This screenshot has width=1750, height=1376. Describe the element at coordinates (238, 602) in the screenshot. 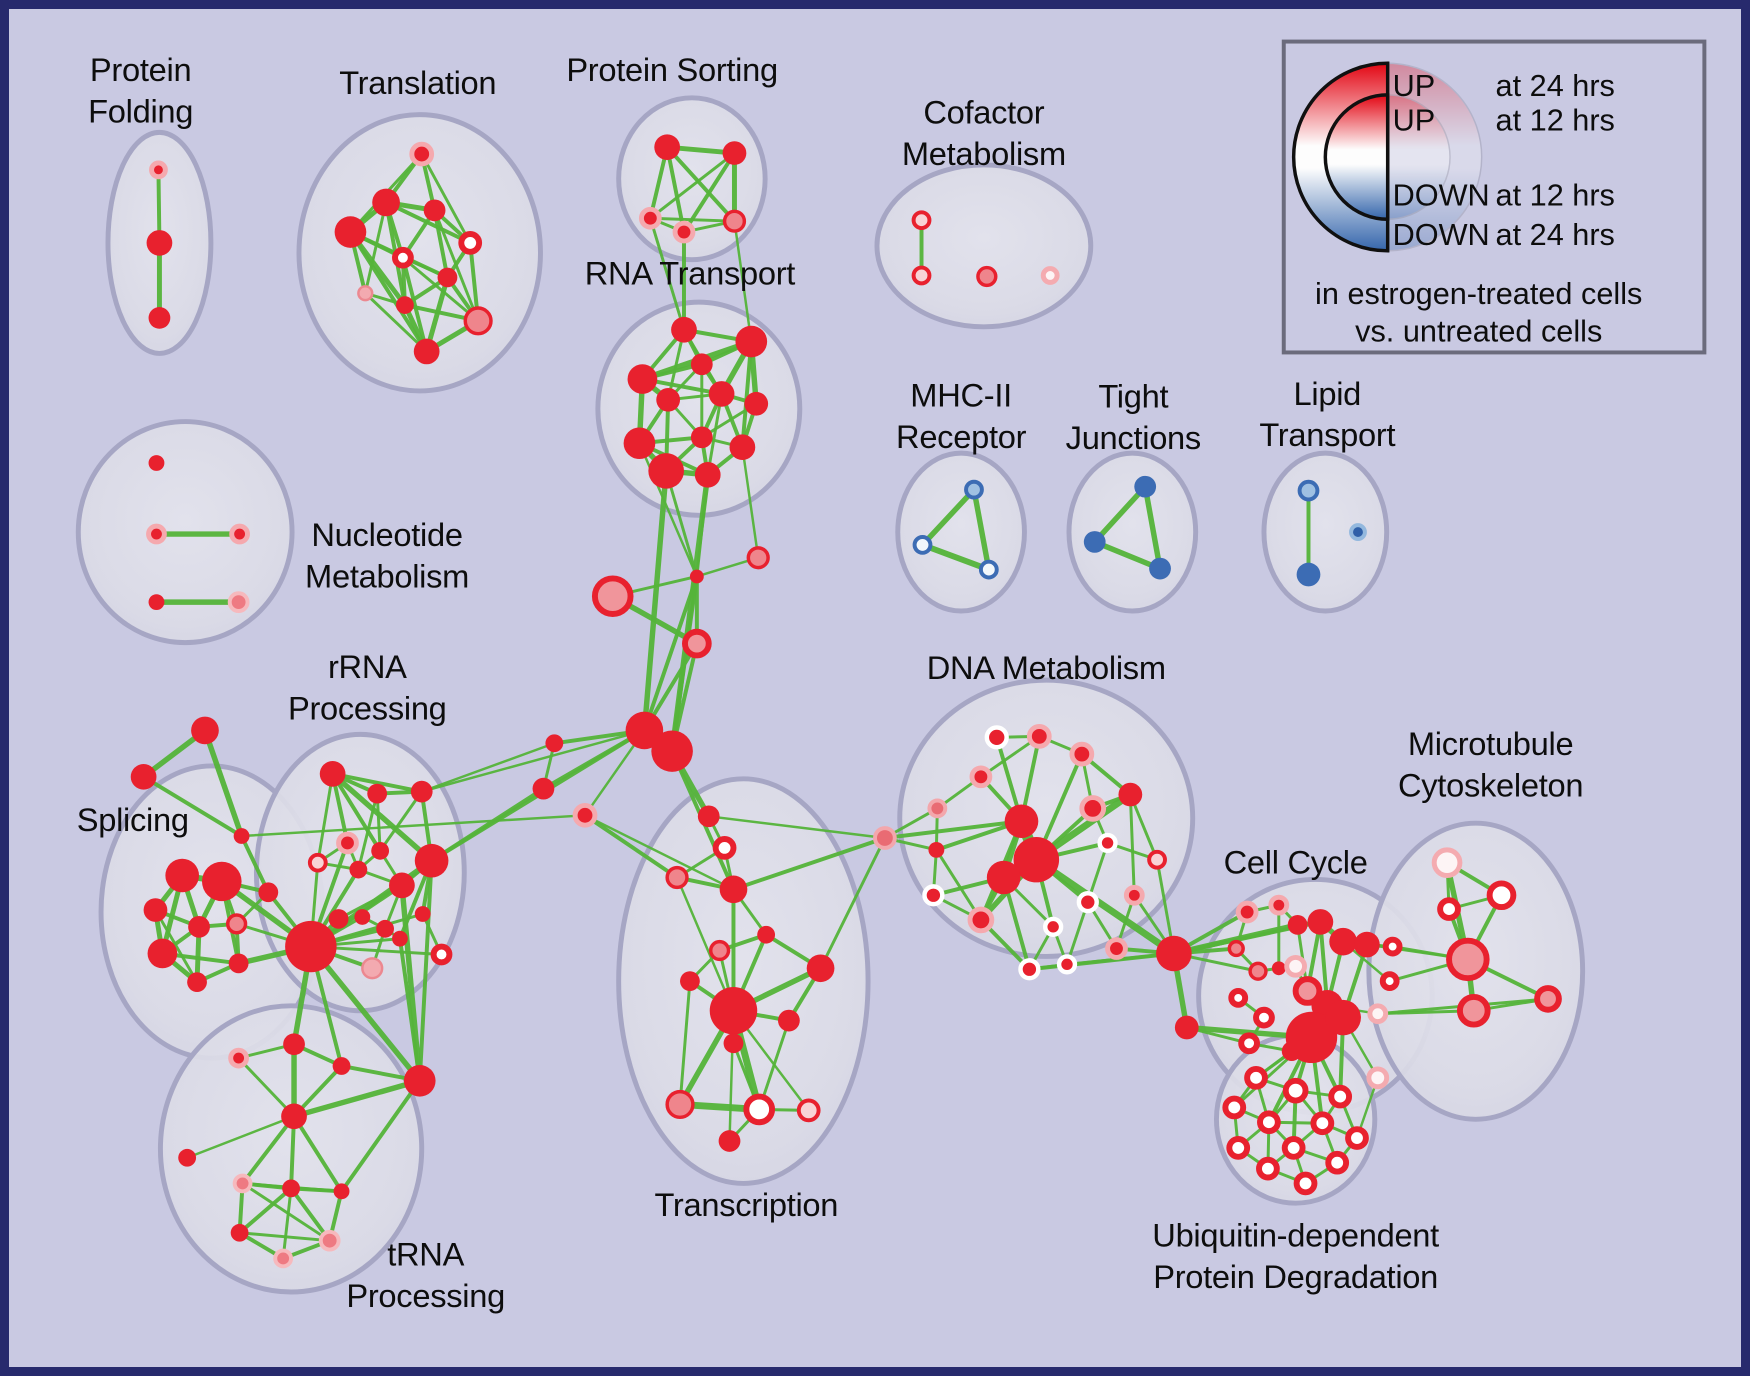

I see `node-n5` at that location.